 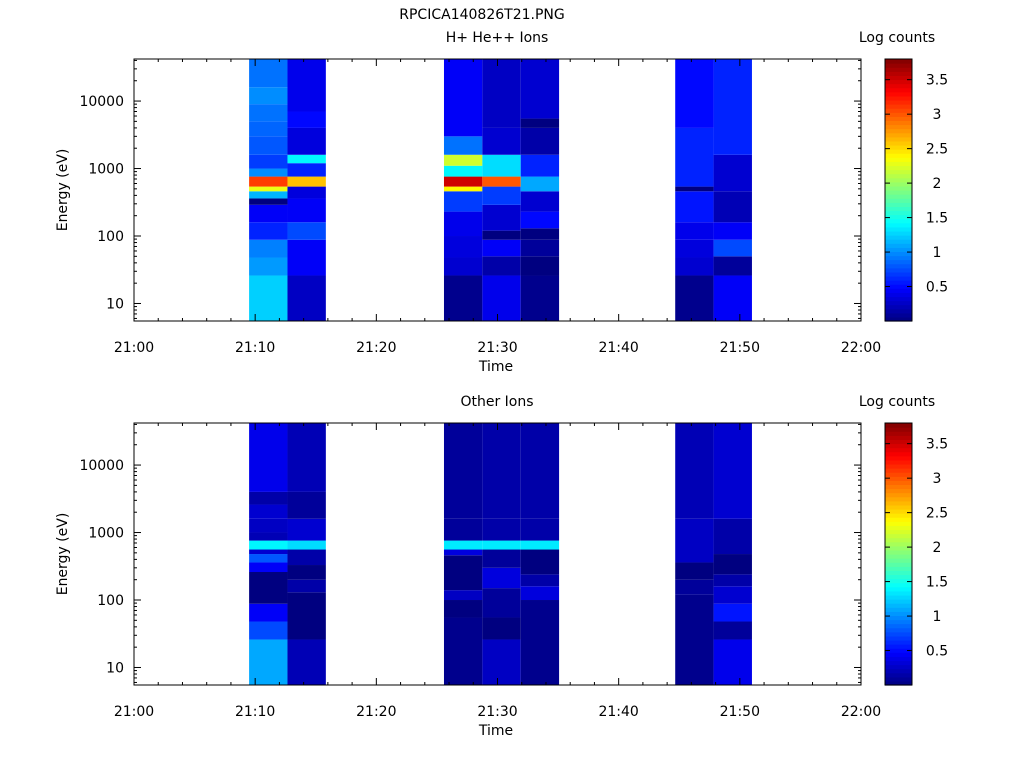 I want to click on colorbar-frame, so click(x=898, y=554).